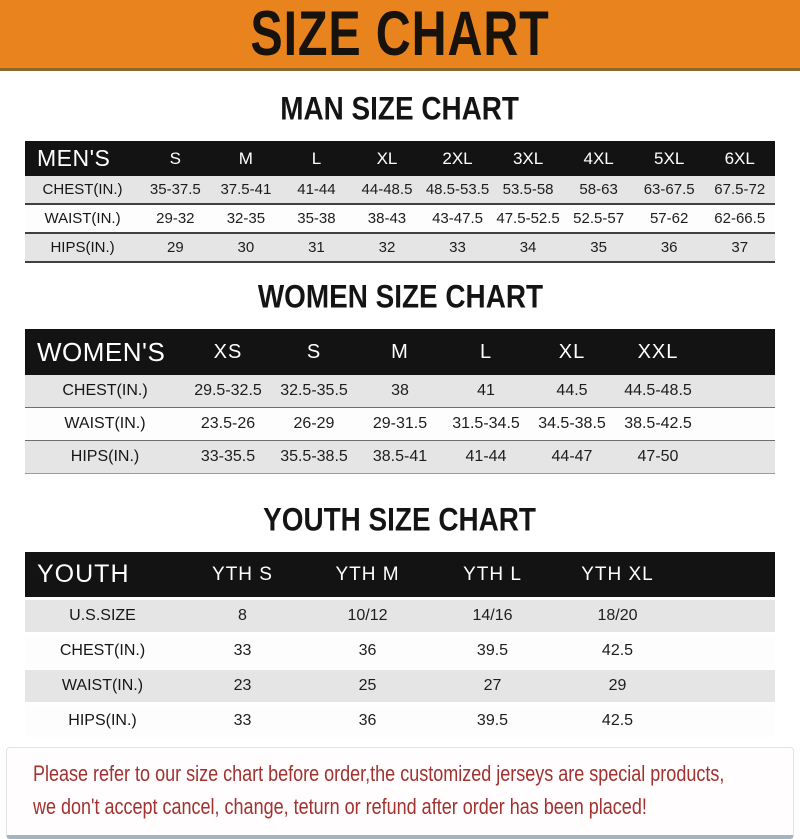 Image resolution: width=800 pixels, height=839 pixels. What do you see at coordinates (228, 390) in the screenshot?
I see `value-cell: 29.5-32.5` at bounding box center [228, 390].